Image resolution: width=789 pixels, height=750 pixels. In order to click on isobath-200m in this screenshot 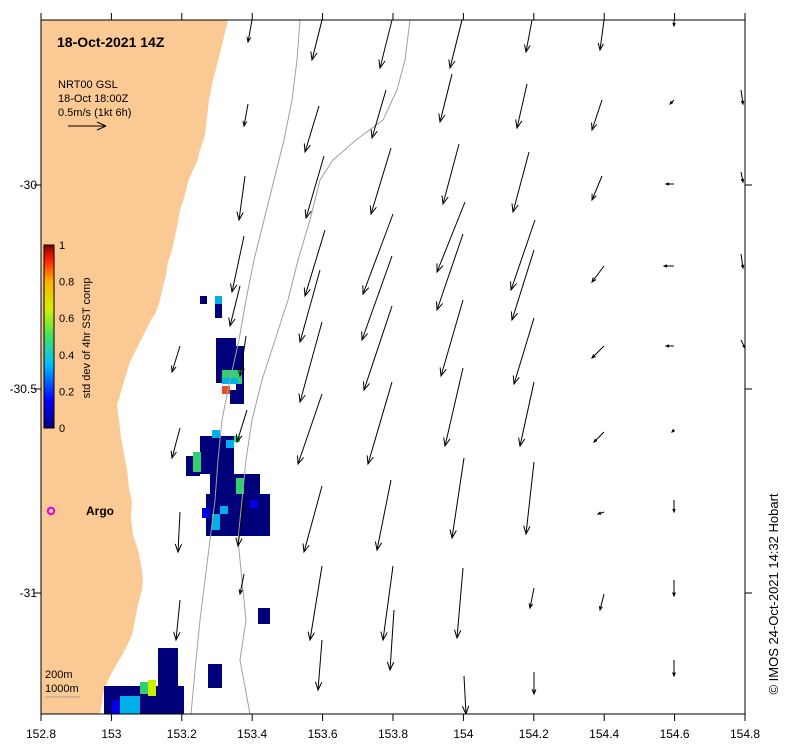, I will do `click(245, 367)`.